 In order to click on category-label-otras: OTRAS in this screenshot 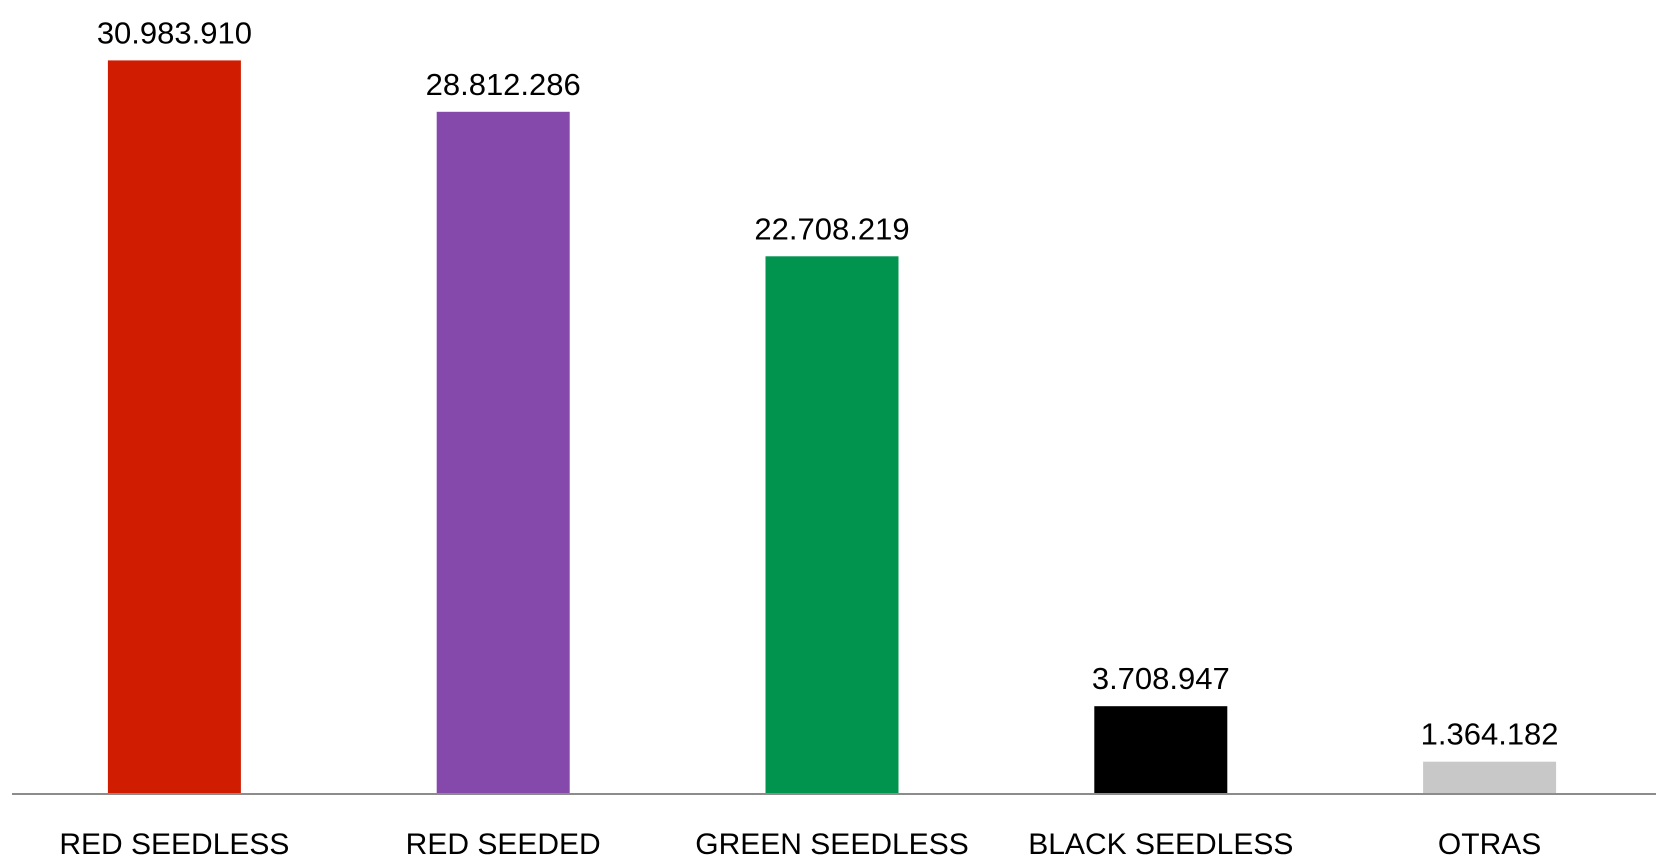, I will do `click(1489, 844)`.